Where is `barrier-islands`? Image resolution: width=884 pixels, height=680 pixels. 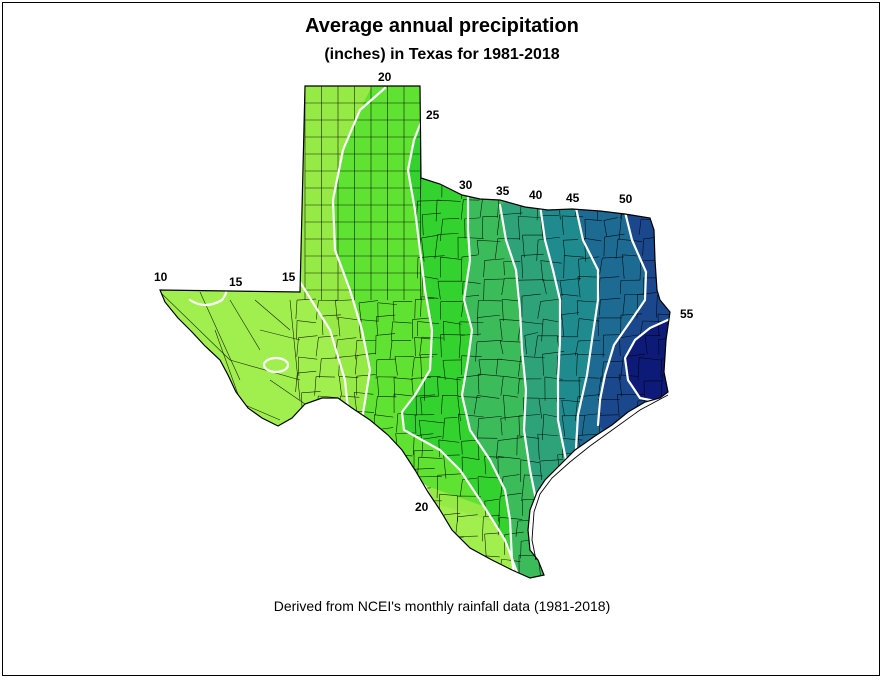 barrier-islands is located at coordinates (600, 477).